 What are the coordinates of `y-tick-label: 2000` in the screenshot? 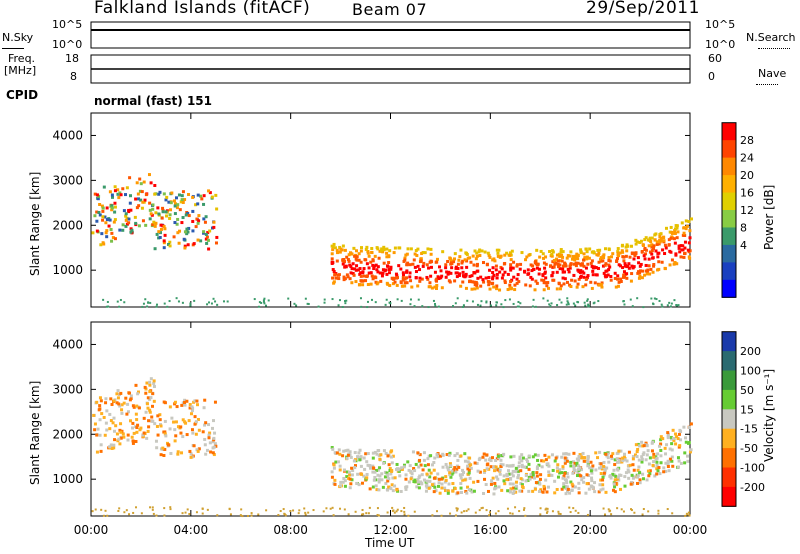 It's located at (67, 434).